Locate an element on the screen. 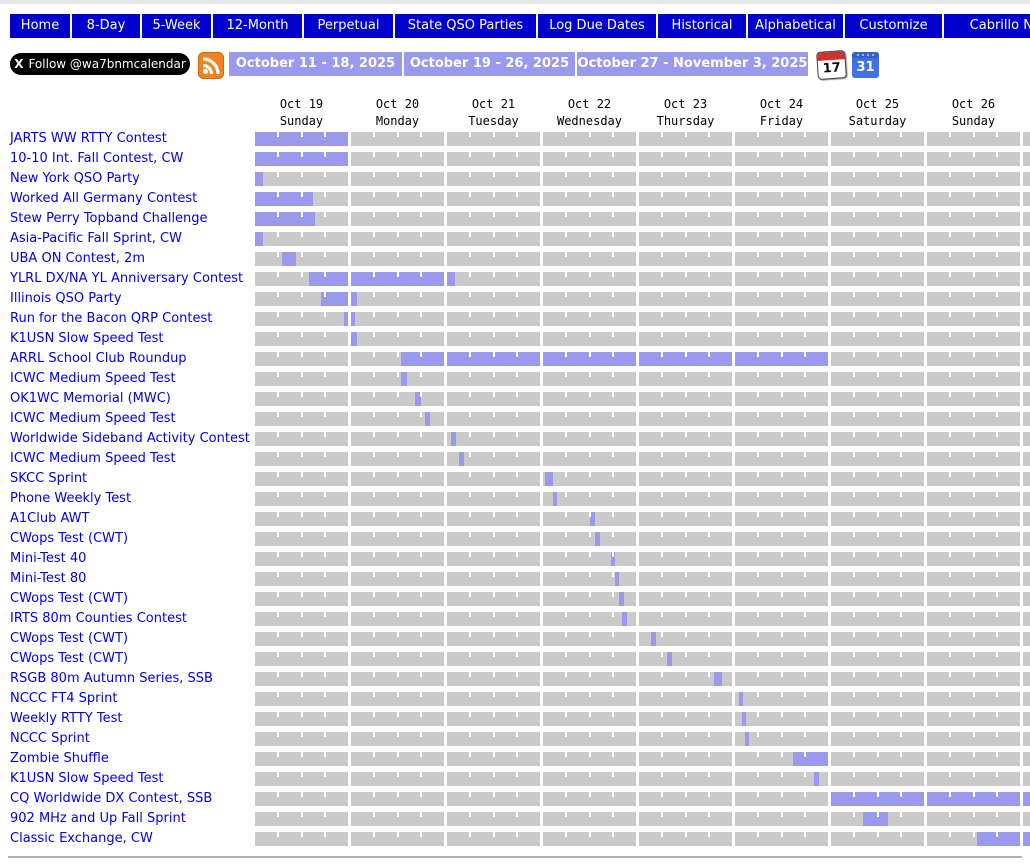  contest-link-nccc-ft4-sprint: NCCC FT4 Sprint is located at coordinates (64, 698).